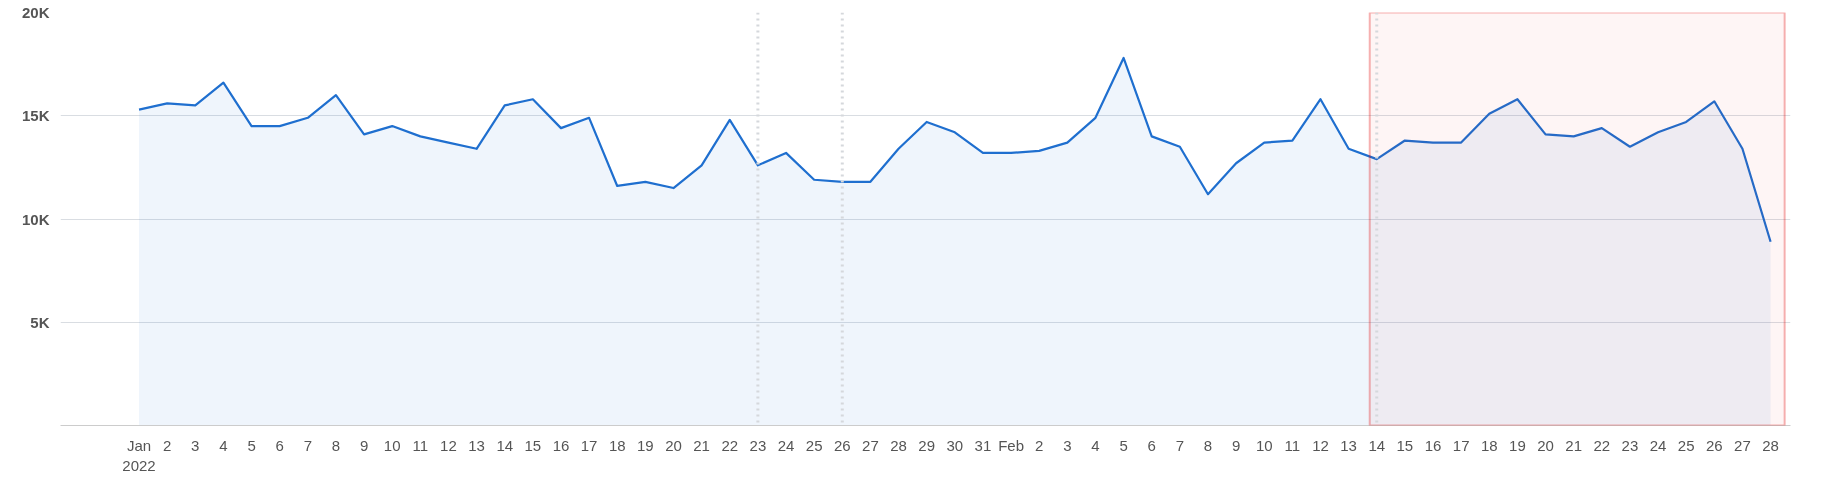 This screenshot has height=486, width=1824. Describe the element at coordinates (1011, 445) in the screenshot. I see `x-tick-label: Feb` at that location.